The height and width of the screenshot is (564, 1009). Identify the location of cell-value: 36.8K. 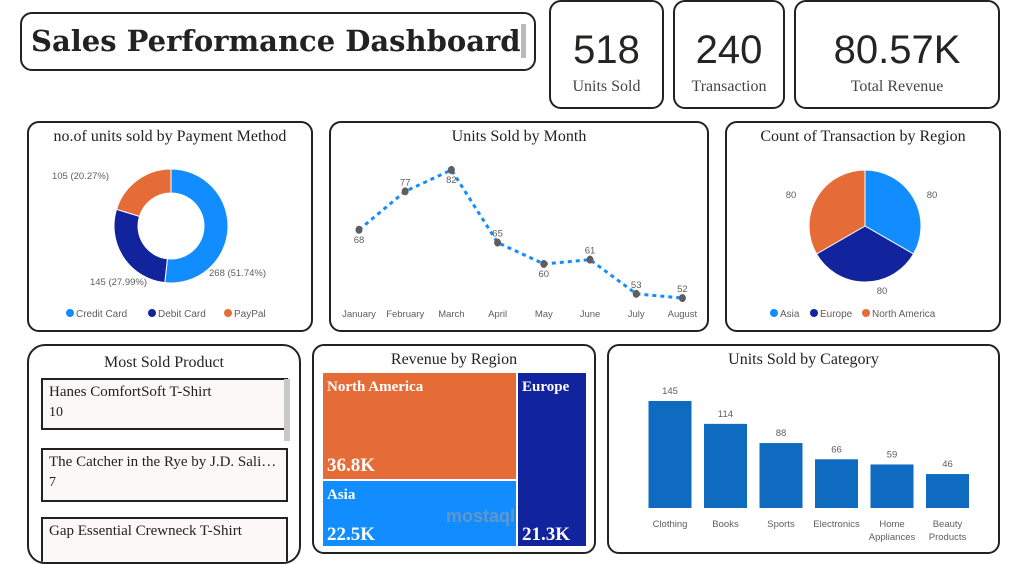
(351, 465).